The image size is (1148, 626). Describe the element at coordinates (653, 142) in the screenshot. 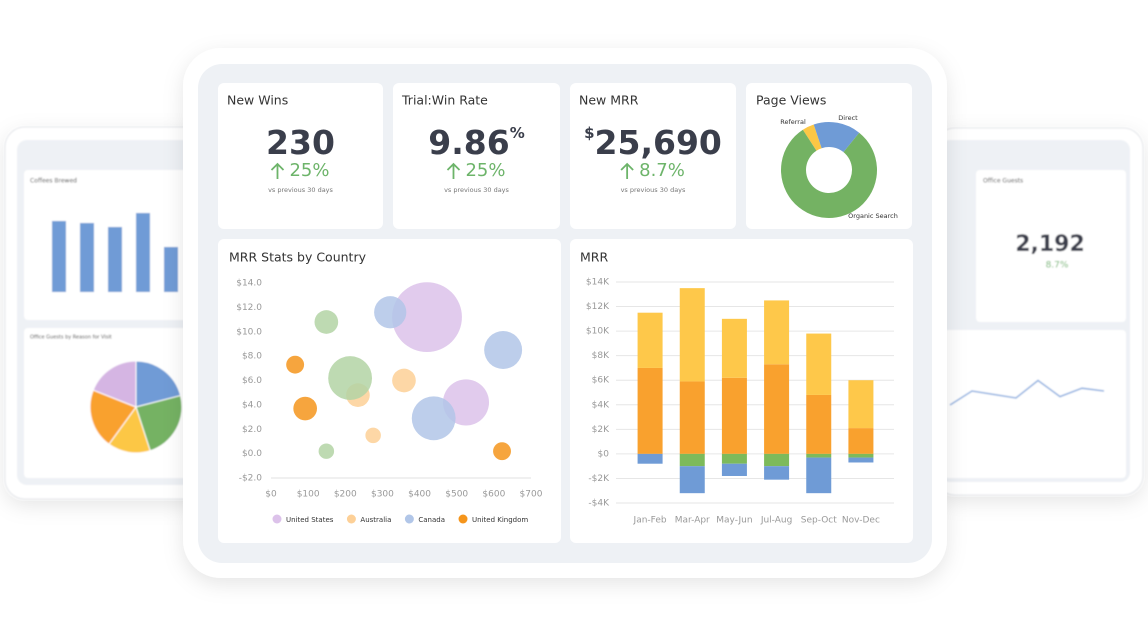

I see `kpi-value: $25,690` at that location.